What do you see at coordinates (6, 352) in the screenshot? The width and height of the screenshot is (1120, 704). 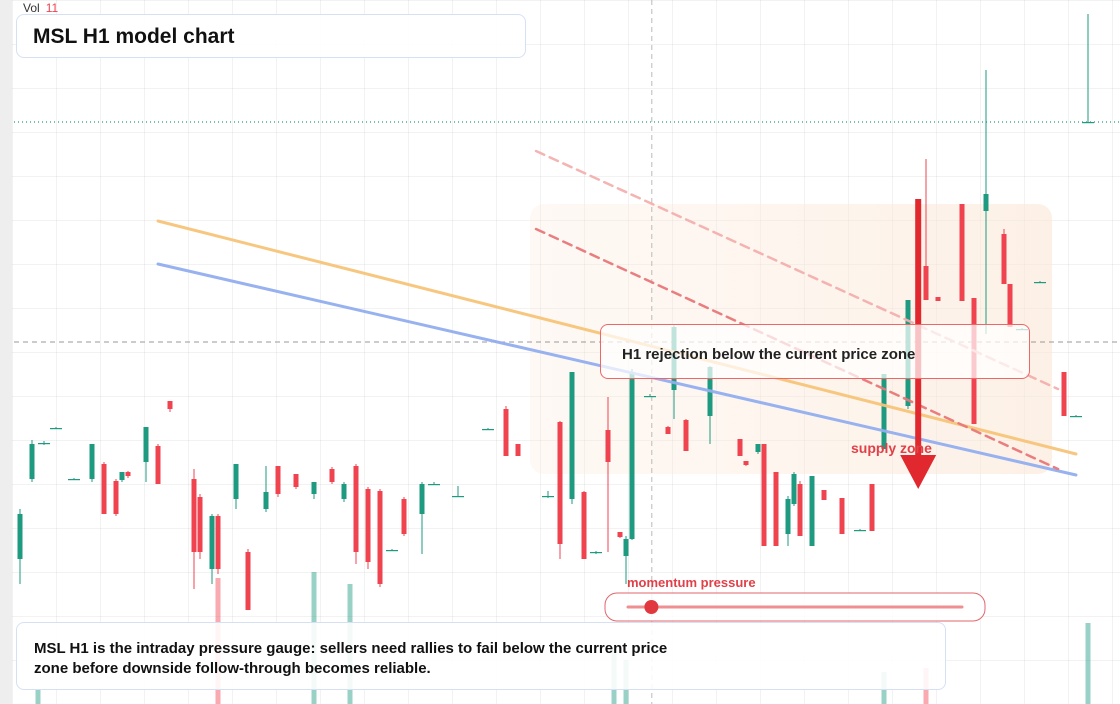 I see `left-edge` at bounding box center [6, 352].